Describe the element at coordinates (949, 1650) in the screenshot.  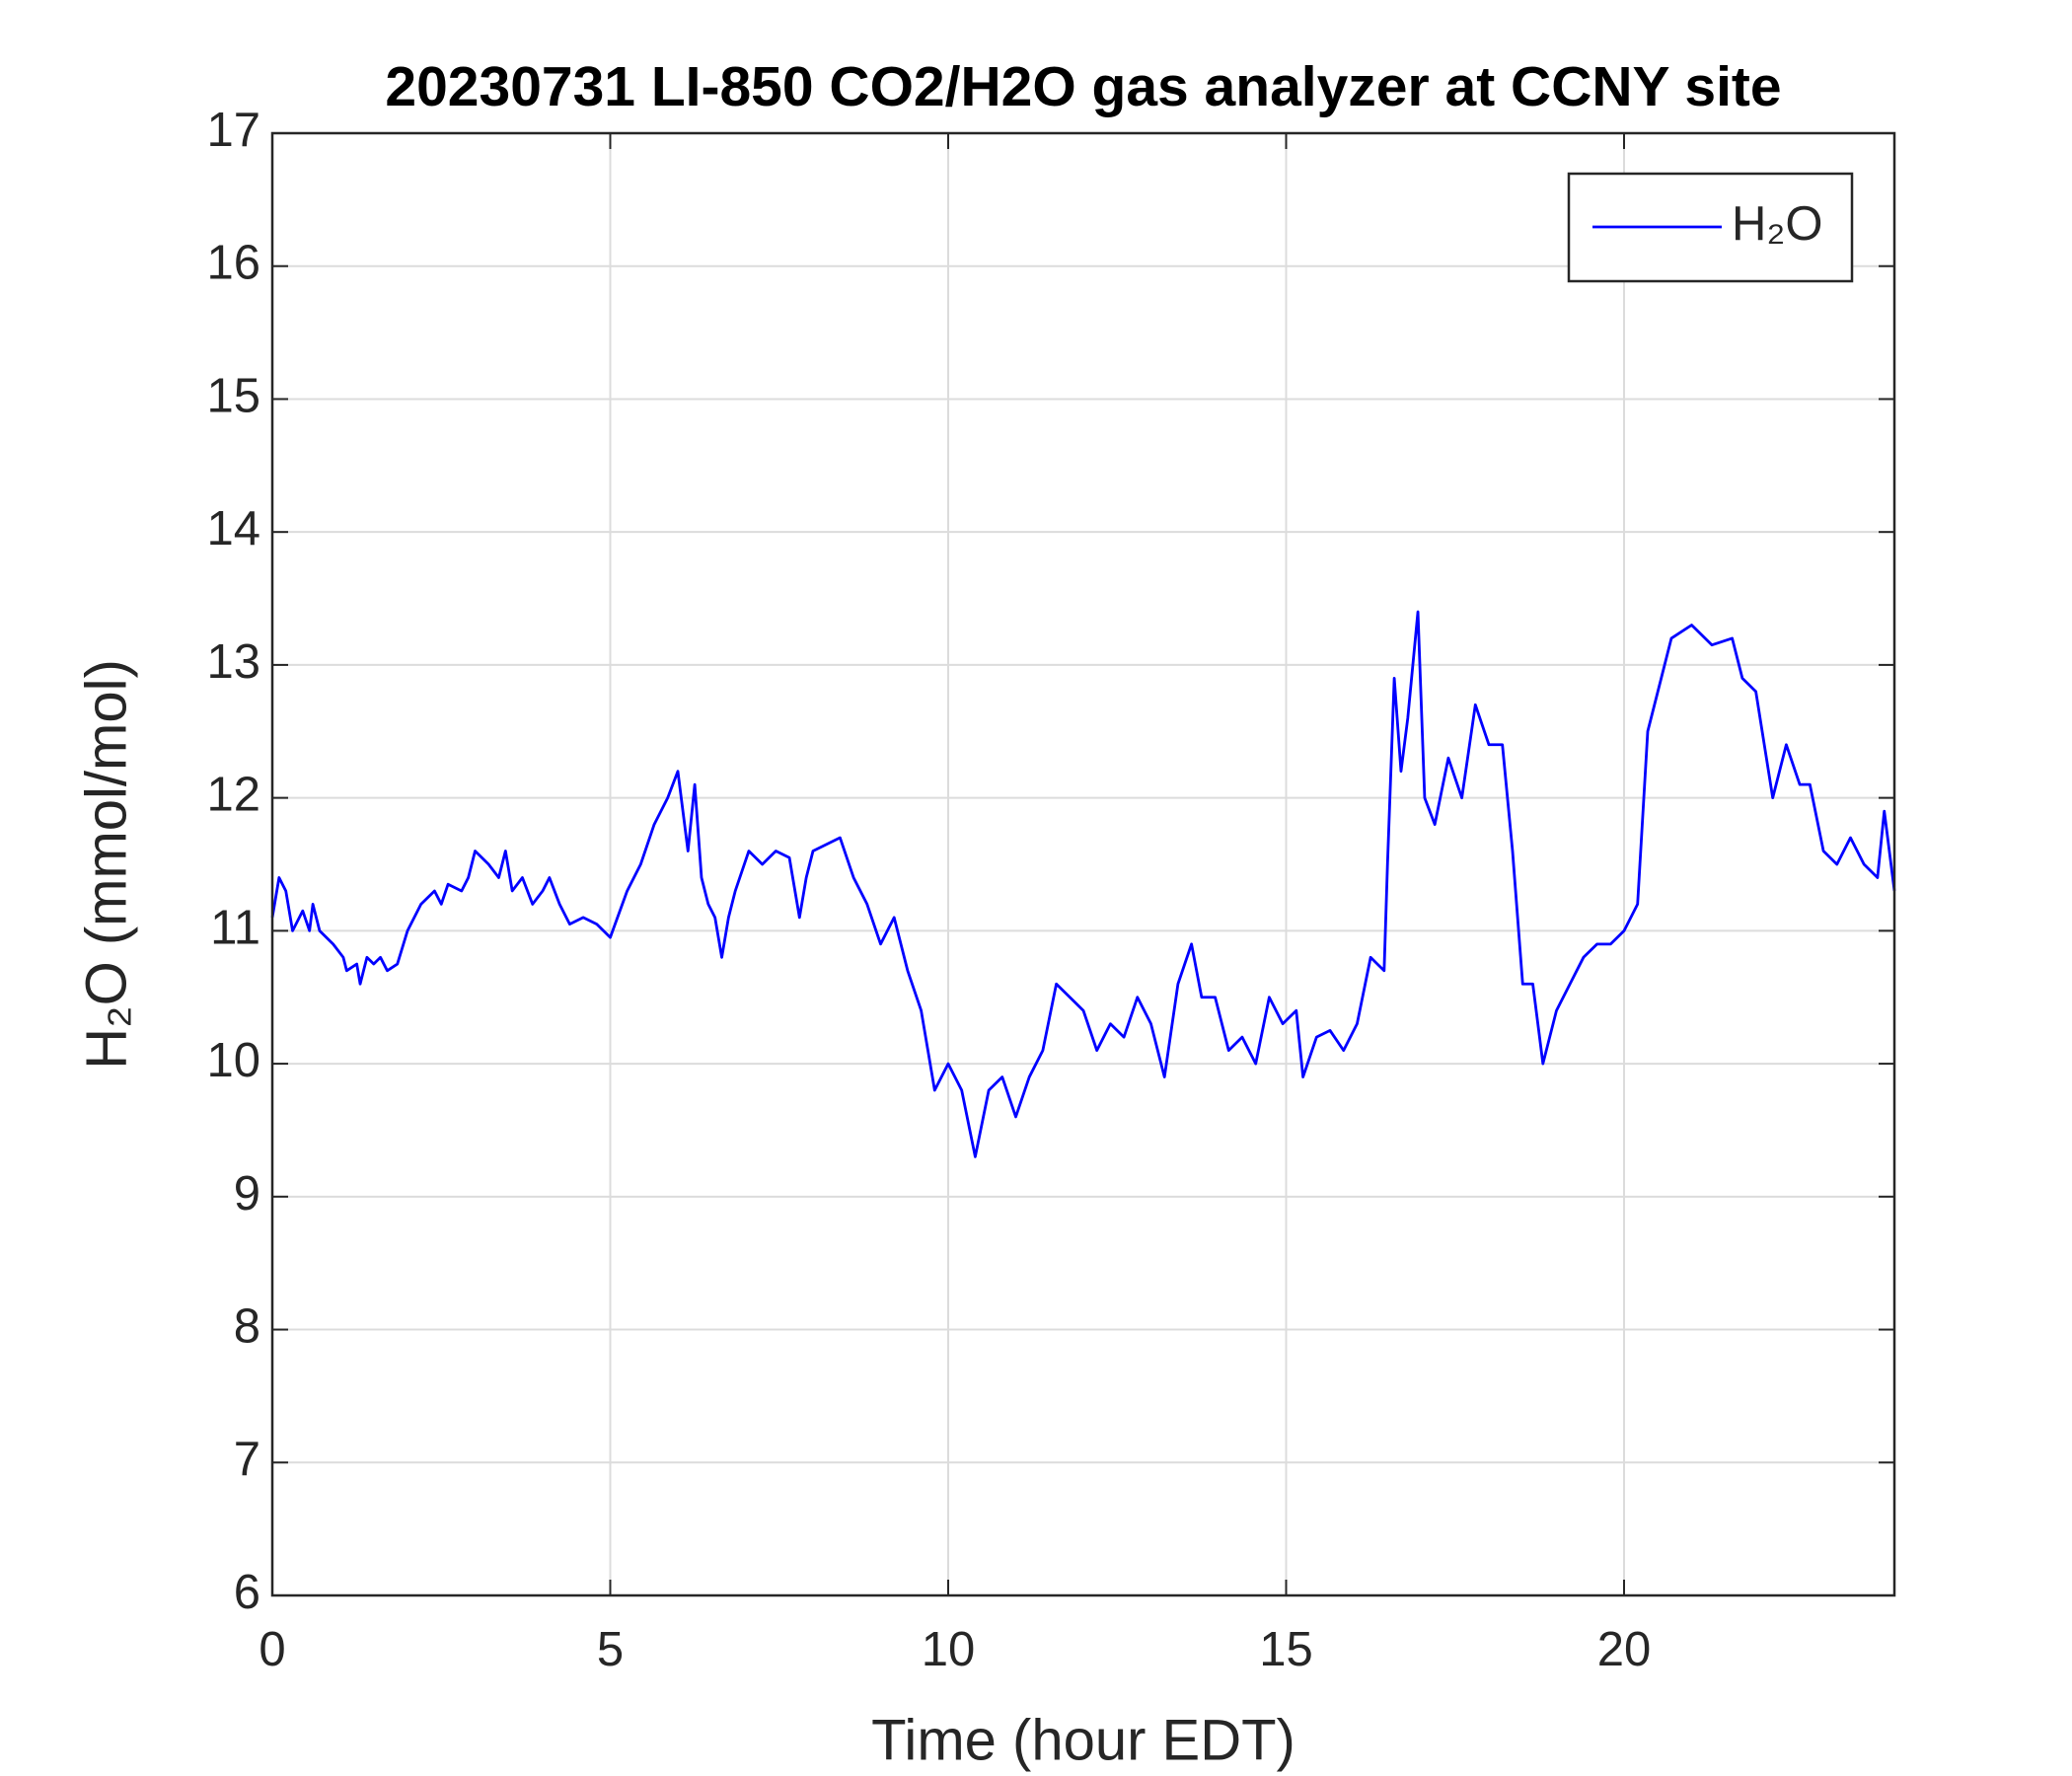
I see `x-tick-label: 10` at that location.